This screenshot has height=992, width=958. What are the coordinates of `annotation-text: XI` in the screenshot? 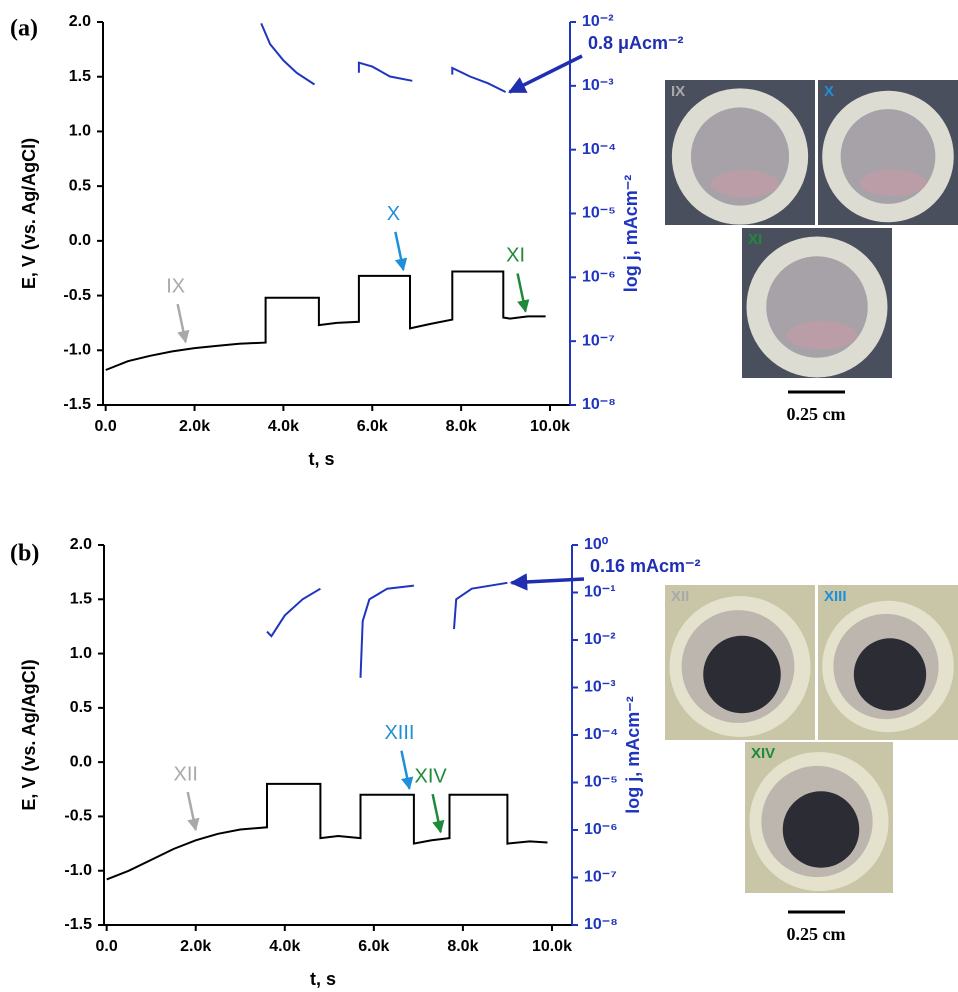 It's located at (515, 256).